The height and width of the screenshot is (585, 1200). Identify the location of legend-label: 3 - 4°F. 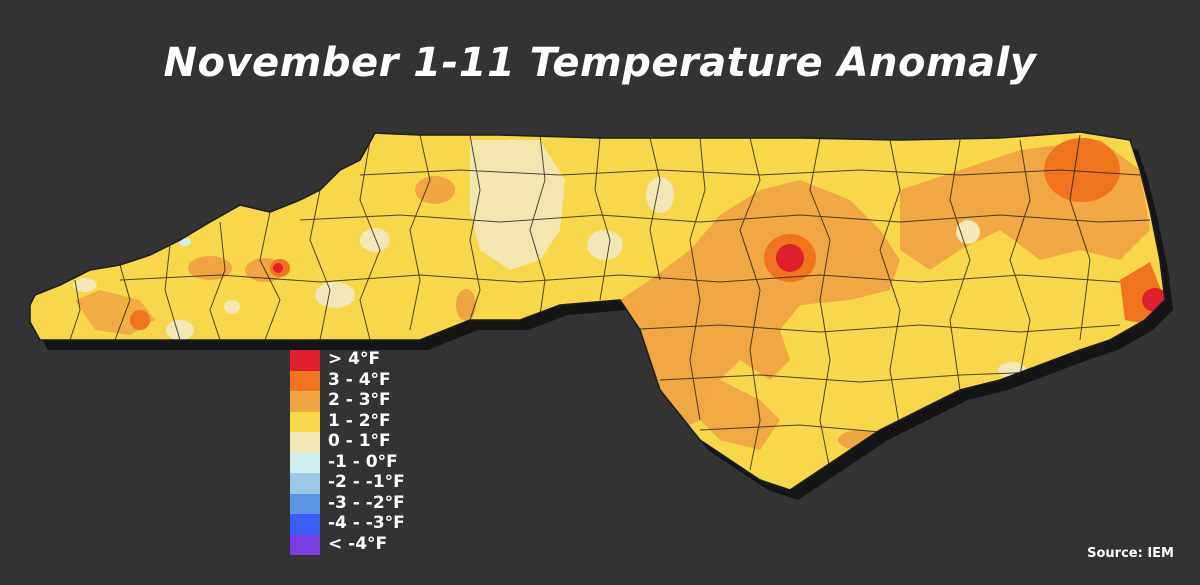
(359, 379).